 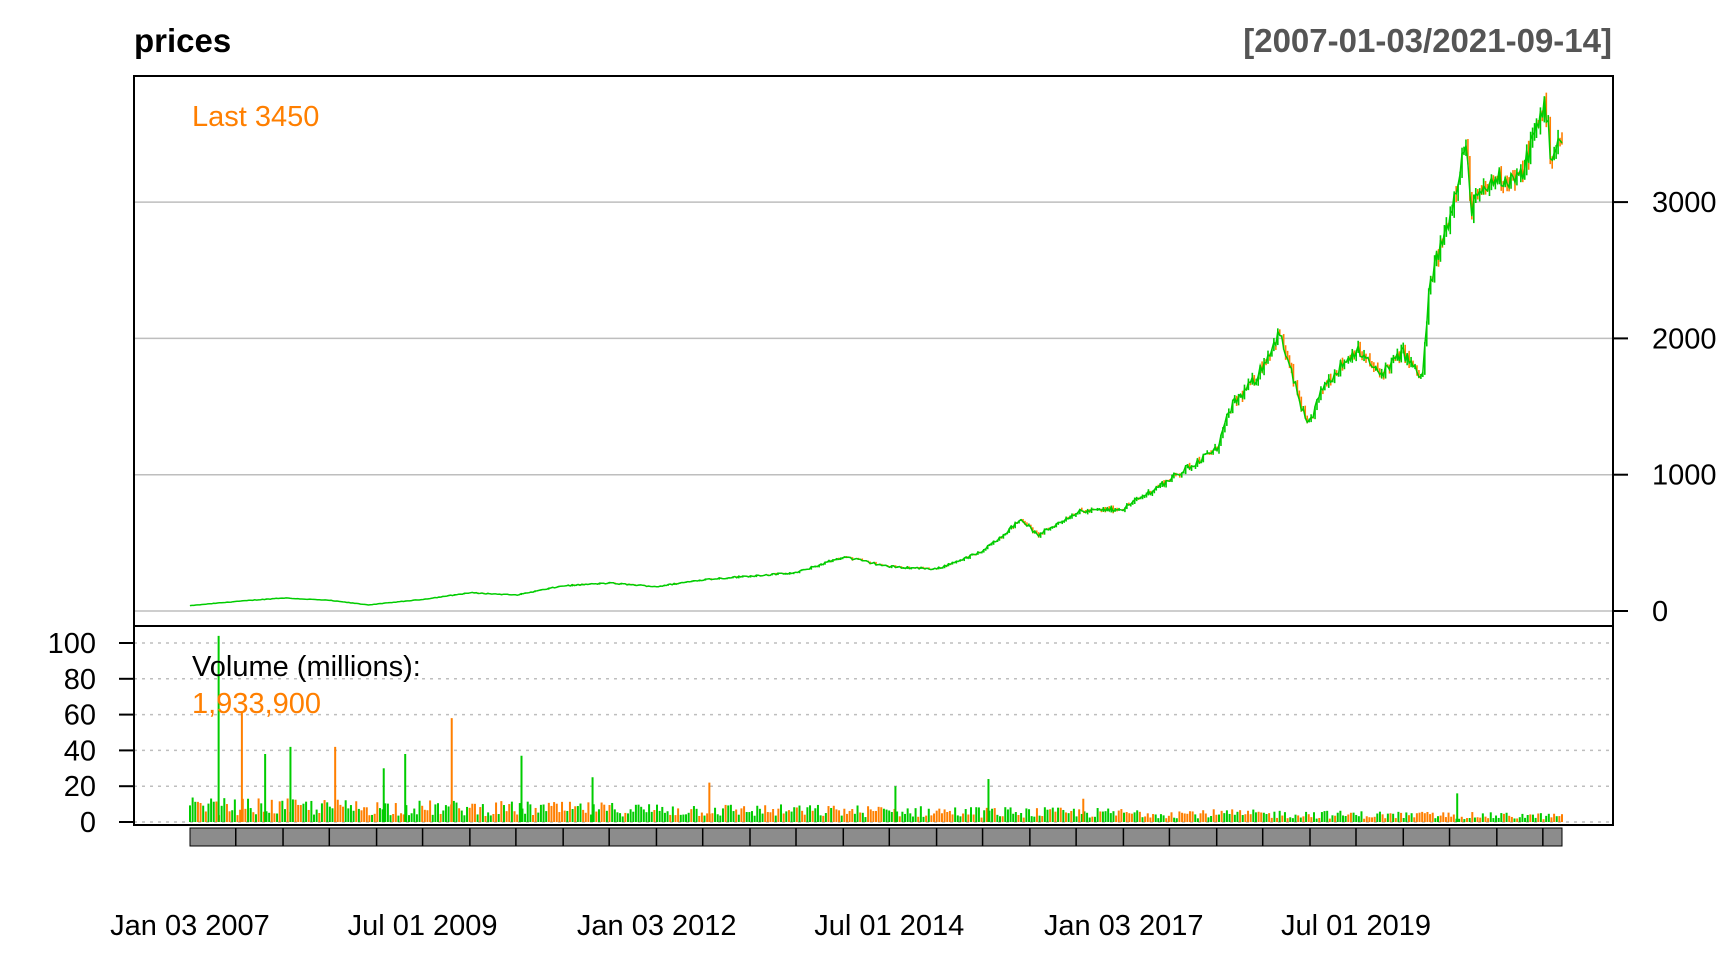 What do you see at coordinates (190, 926) in the screenshot?
I see `x-tick-label: Jan 03 2007` at bounding box center [190, 926].